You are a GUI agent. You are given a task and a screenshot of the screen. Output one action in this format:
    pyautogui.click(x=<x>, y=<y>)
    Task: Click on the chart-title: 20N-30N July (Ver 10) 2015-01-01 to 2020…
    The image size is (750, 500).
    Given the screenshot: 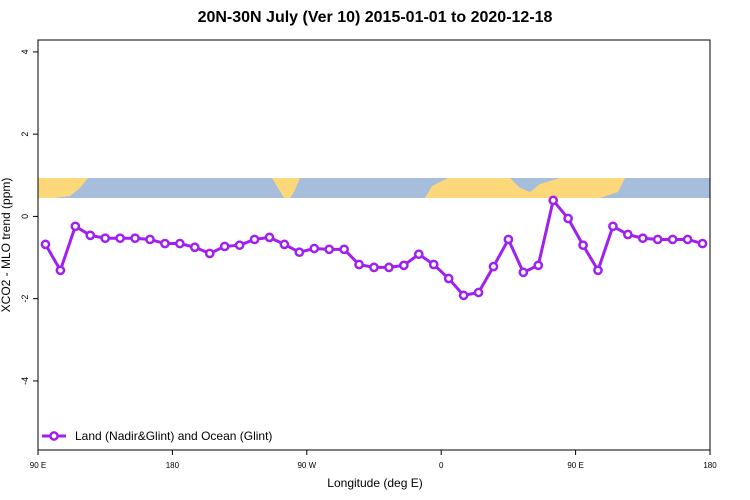 What is the action you would take?
    pyautogui.click(x=375, y=17)
    